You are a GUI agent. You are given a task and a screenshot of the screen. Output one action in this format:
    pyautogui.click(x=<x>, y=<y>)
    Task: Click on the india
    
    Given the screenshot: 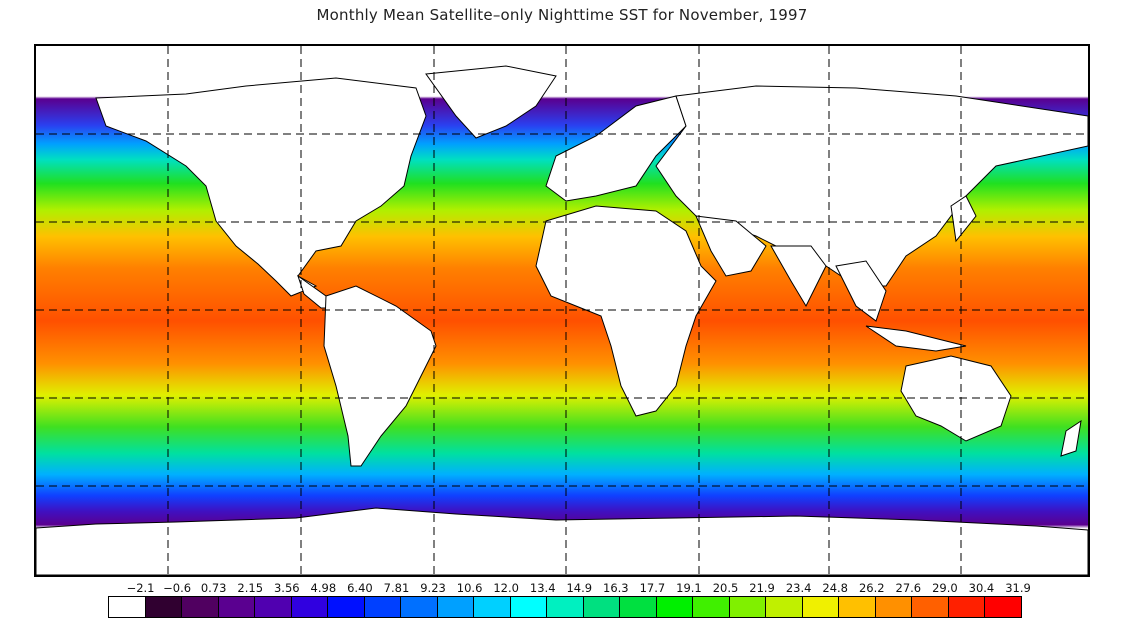 What is the action you would take?
    pyautogui.click(x=798, y=276)
    